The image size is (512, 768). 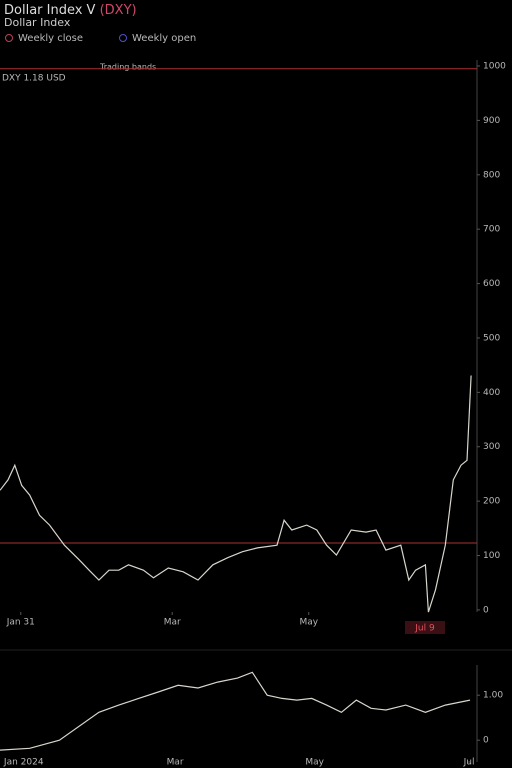 What do you see at coordinates (491, 230) in the screenshot?
I see `y-tick-label: 700` at bounding box center [491, 230].